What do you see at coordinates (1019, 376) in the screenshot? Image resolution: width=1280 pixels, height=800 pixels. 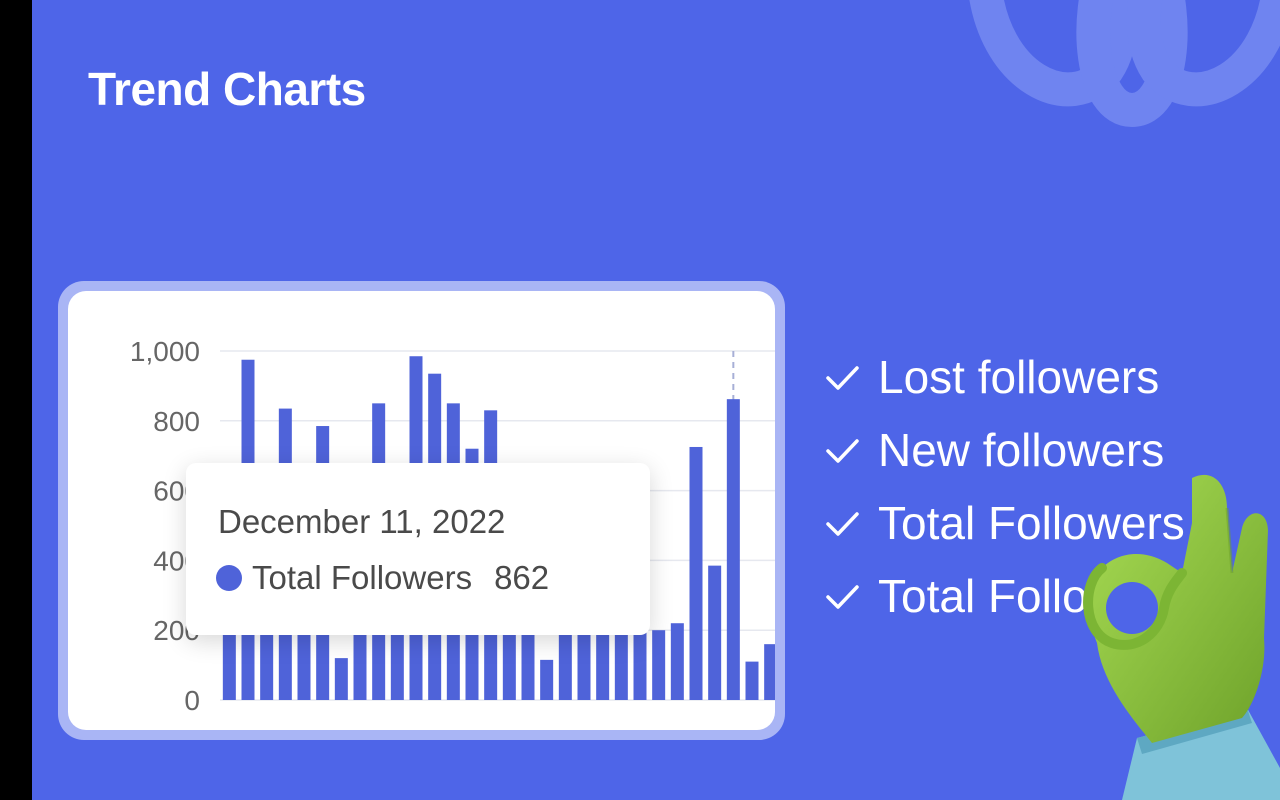 I see `feature-label: Lost followers` at bounding box center [1019, 376].